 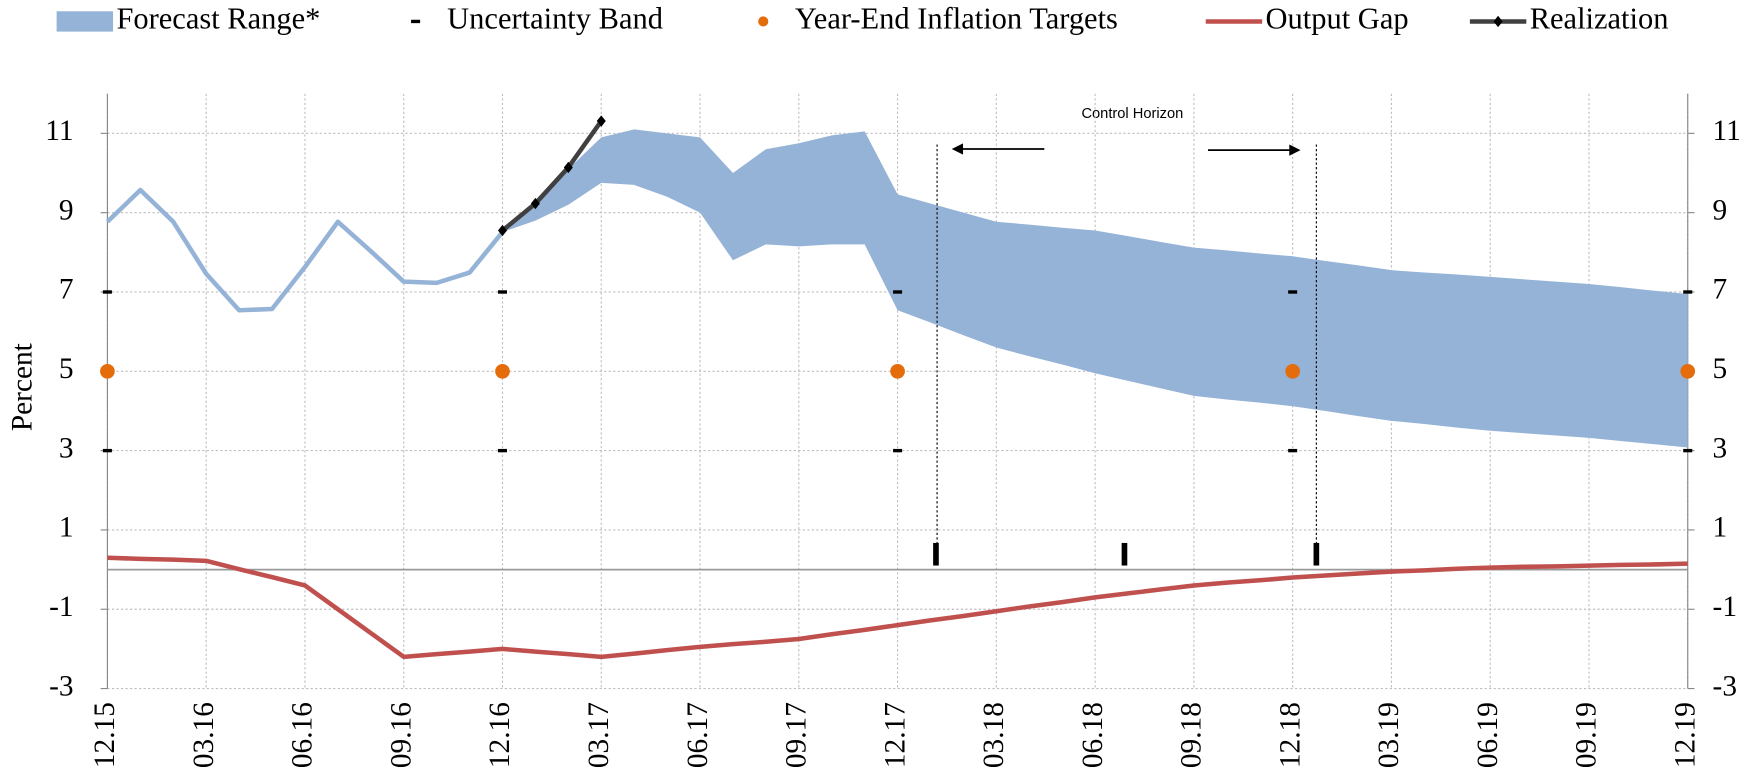 I want to click on legend-marker, so click(x=1498, y=21).